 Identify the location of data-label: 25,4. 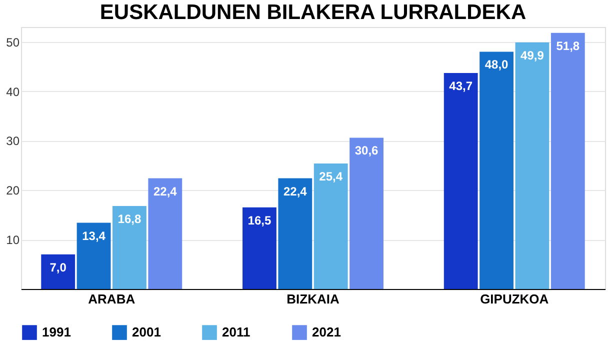
(331, 176).